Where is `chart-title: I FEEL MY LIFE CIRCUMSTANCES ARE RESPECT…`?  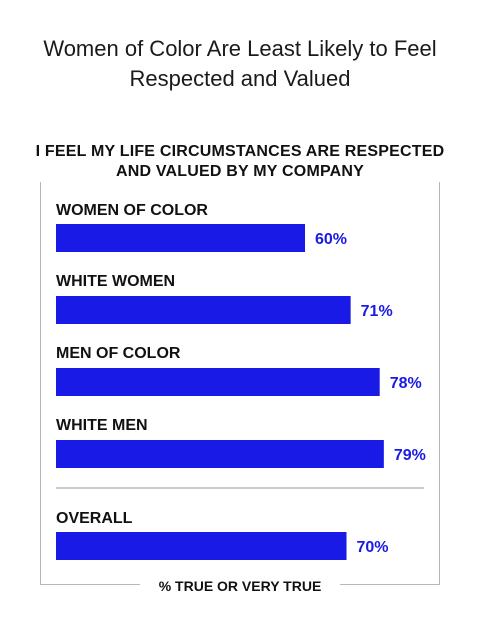 chart-title: I FEEL MY LIFE CIRCUMSTANCES ARE RESPECT… is located at coordinates (240, 162).